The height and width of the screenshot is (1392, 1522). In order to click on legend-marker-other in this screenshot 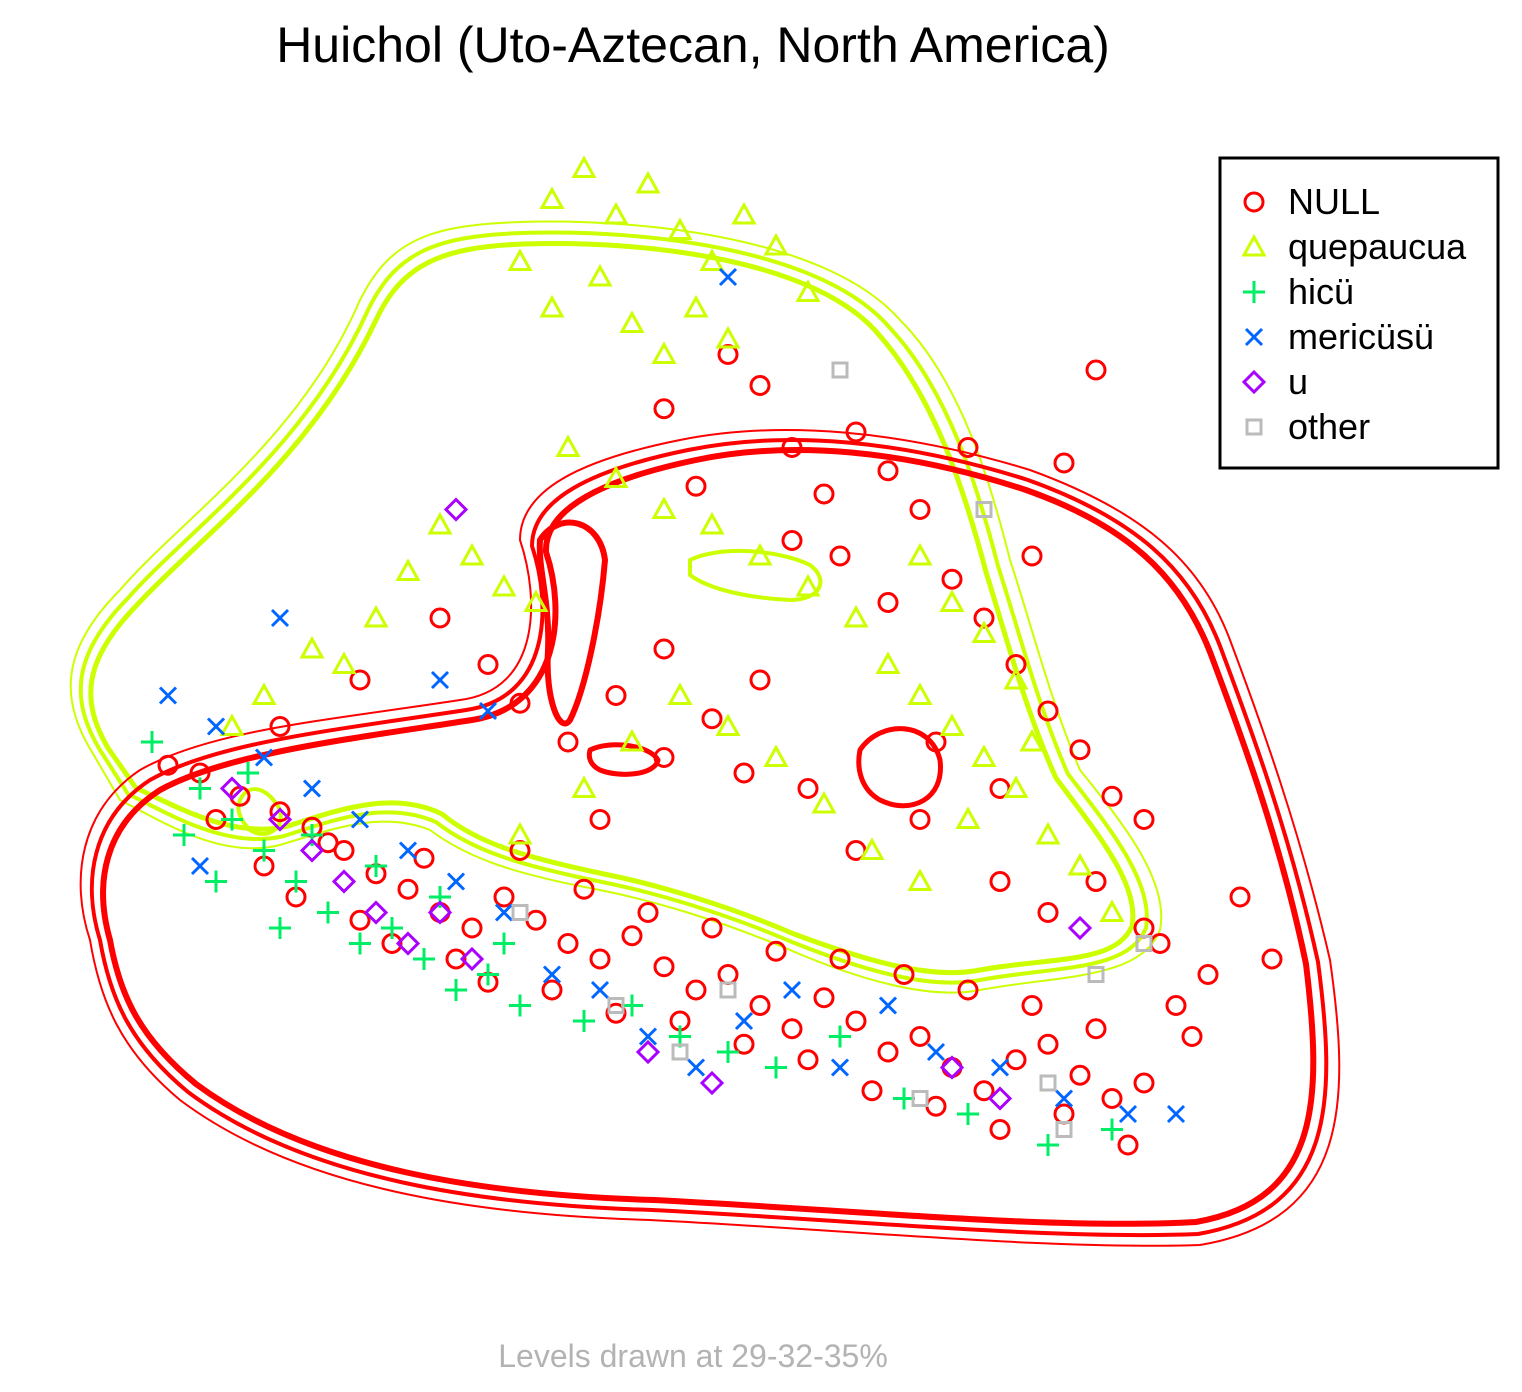, I will do `click(1254, 427)`.